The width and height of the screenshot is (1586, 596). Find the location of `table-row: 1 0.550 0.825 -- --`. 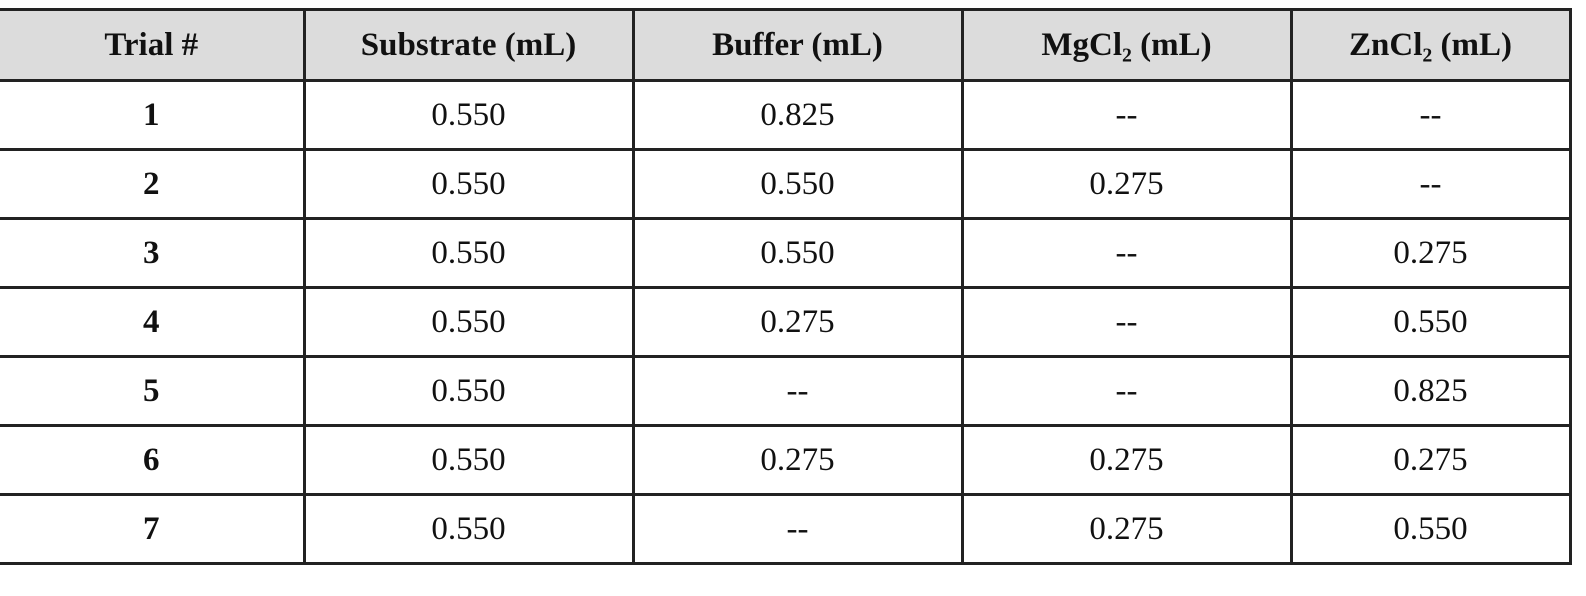

table-row: 1 0.550 0.825 -- -- is located at coordinates (786, 115).